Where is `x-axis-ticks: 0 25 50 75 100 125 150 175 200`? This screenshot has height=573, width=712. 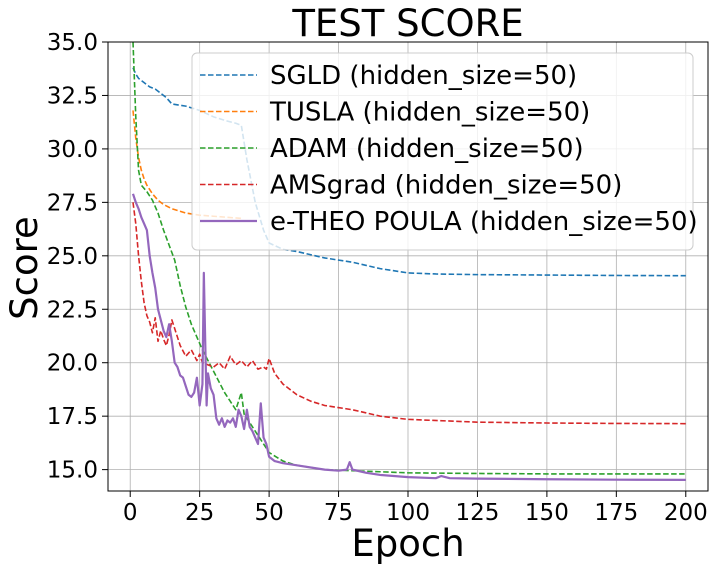
x-axis-ticks: 0 25 50 75 100 125 150 175 200 is located at coordinates (415, 508).